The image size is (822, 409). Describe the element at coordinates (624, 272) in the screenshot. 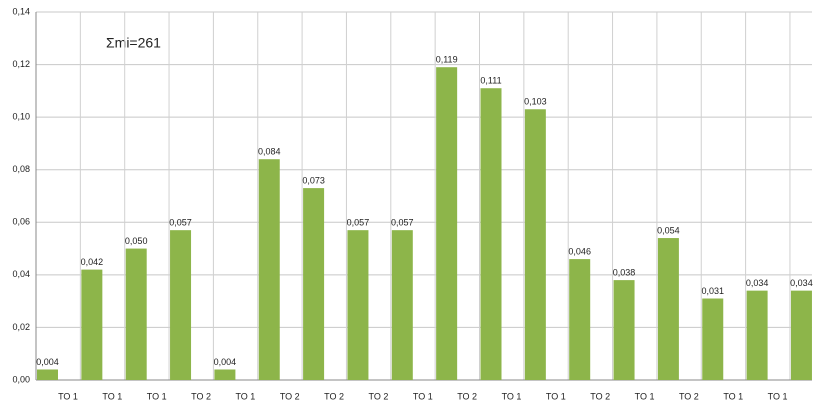

I see `data-label: 0,038` at that location.